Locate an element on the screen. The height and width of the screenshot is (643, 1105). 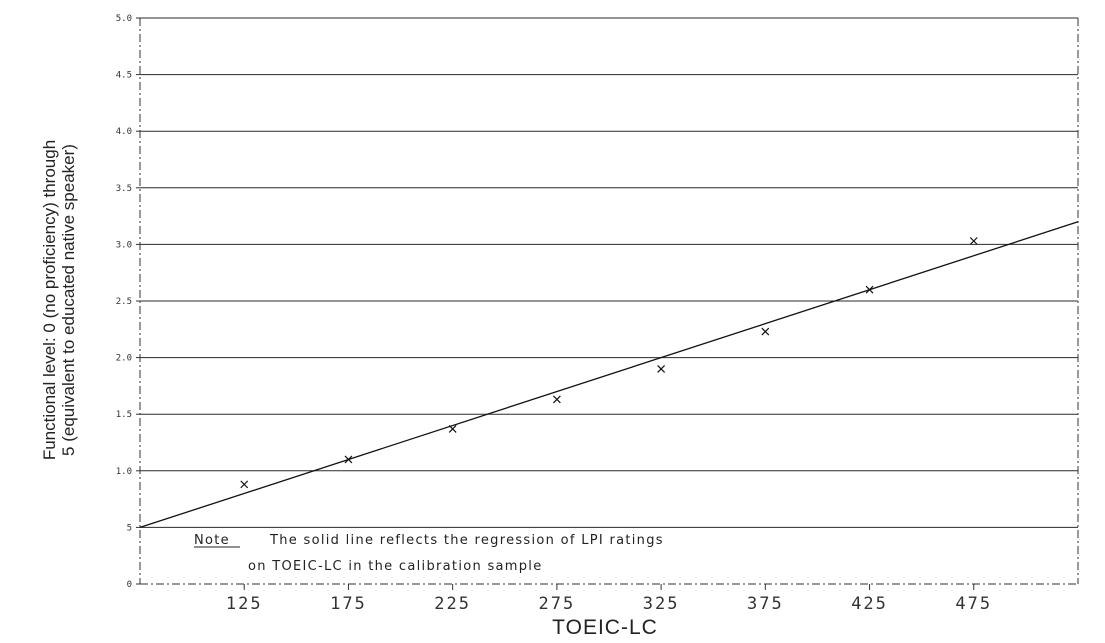
x-tick-label: 175 is located at coordinates (348, 604).